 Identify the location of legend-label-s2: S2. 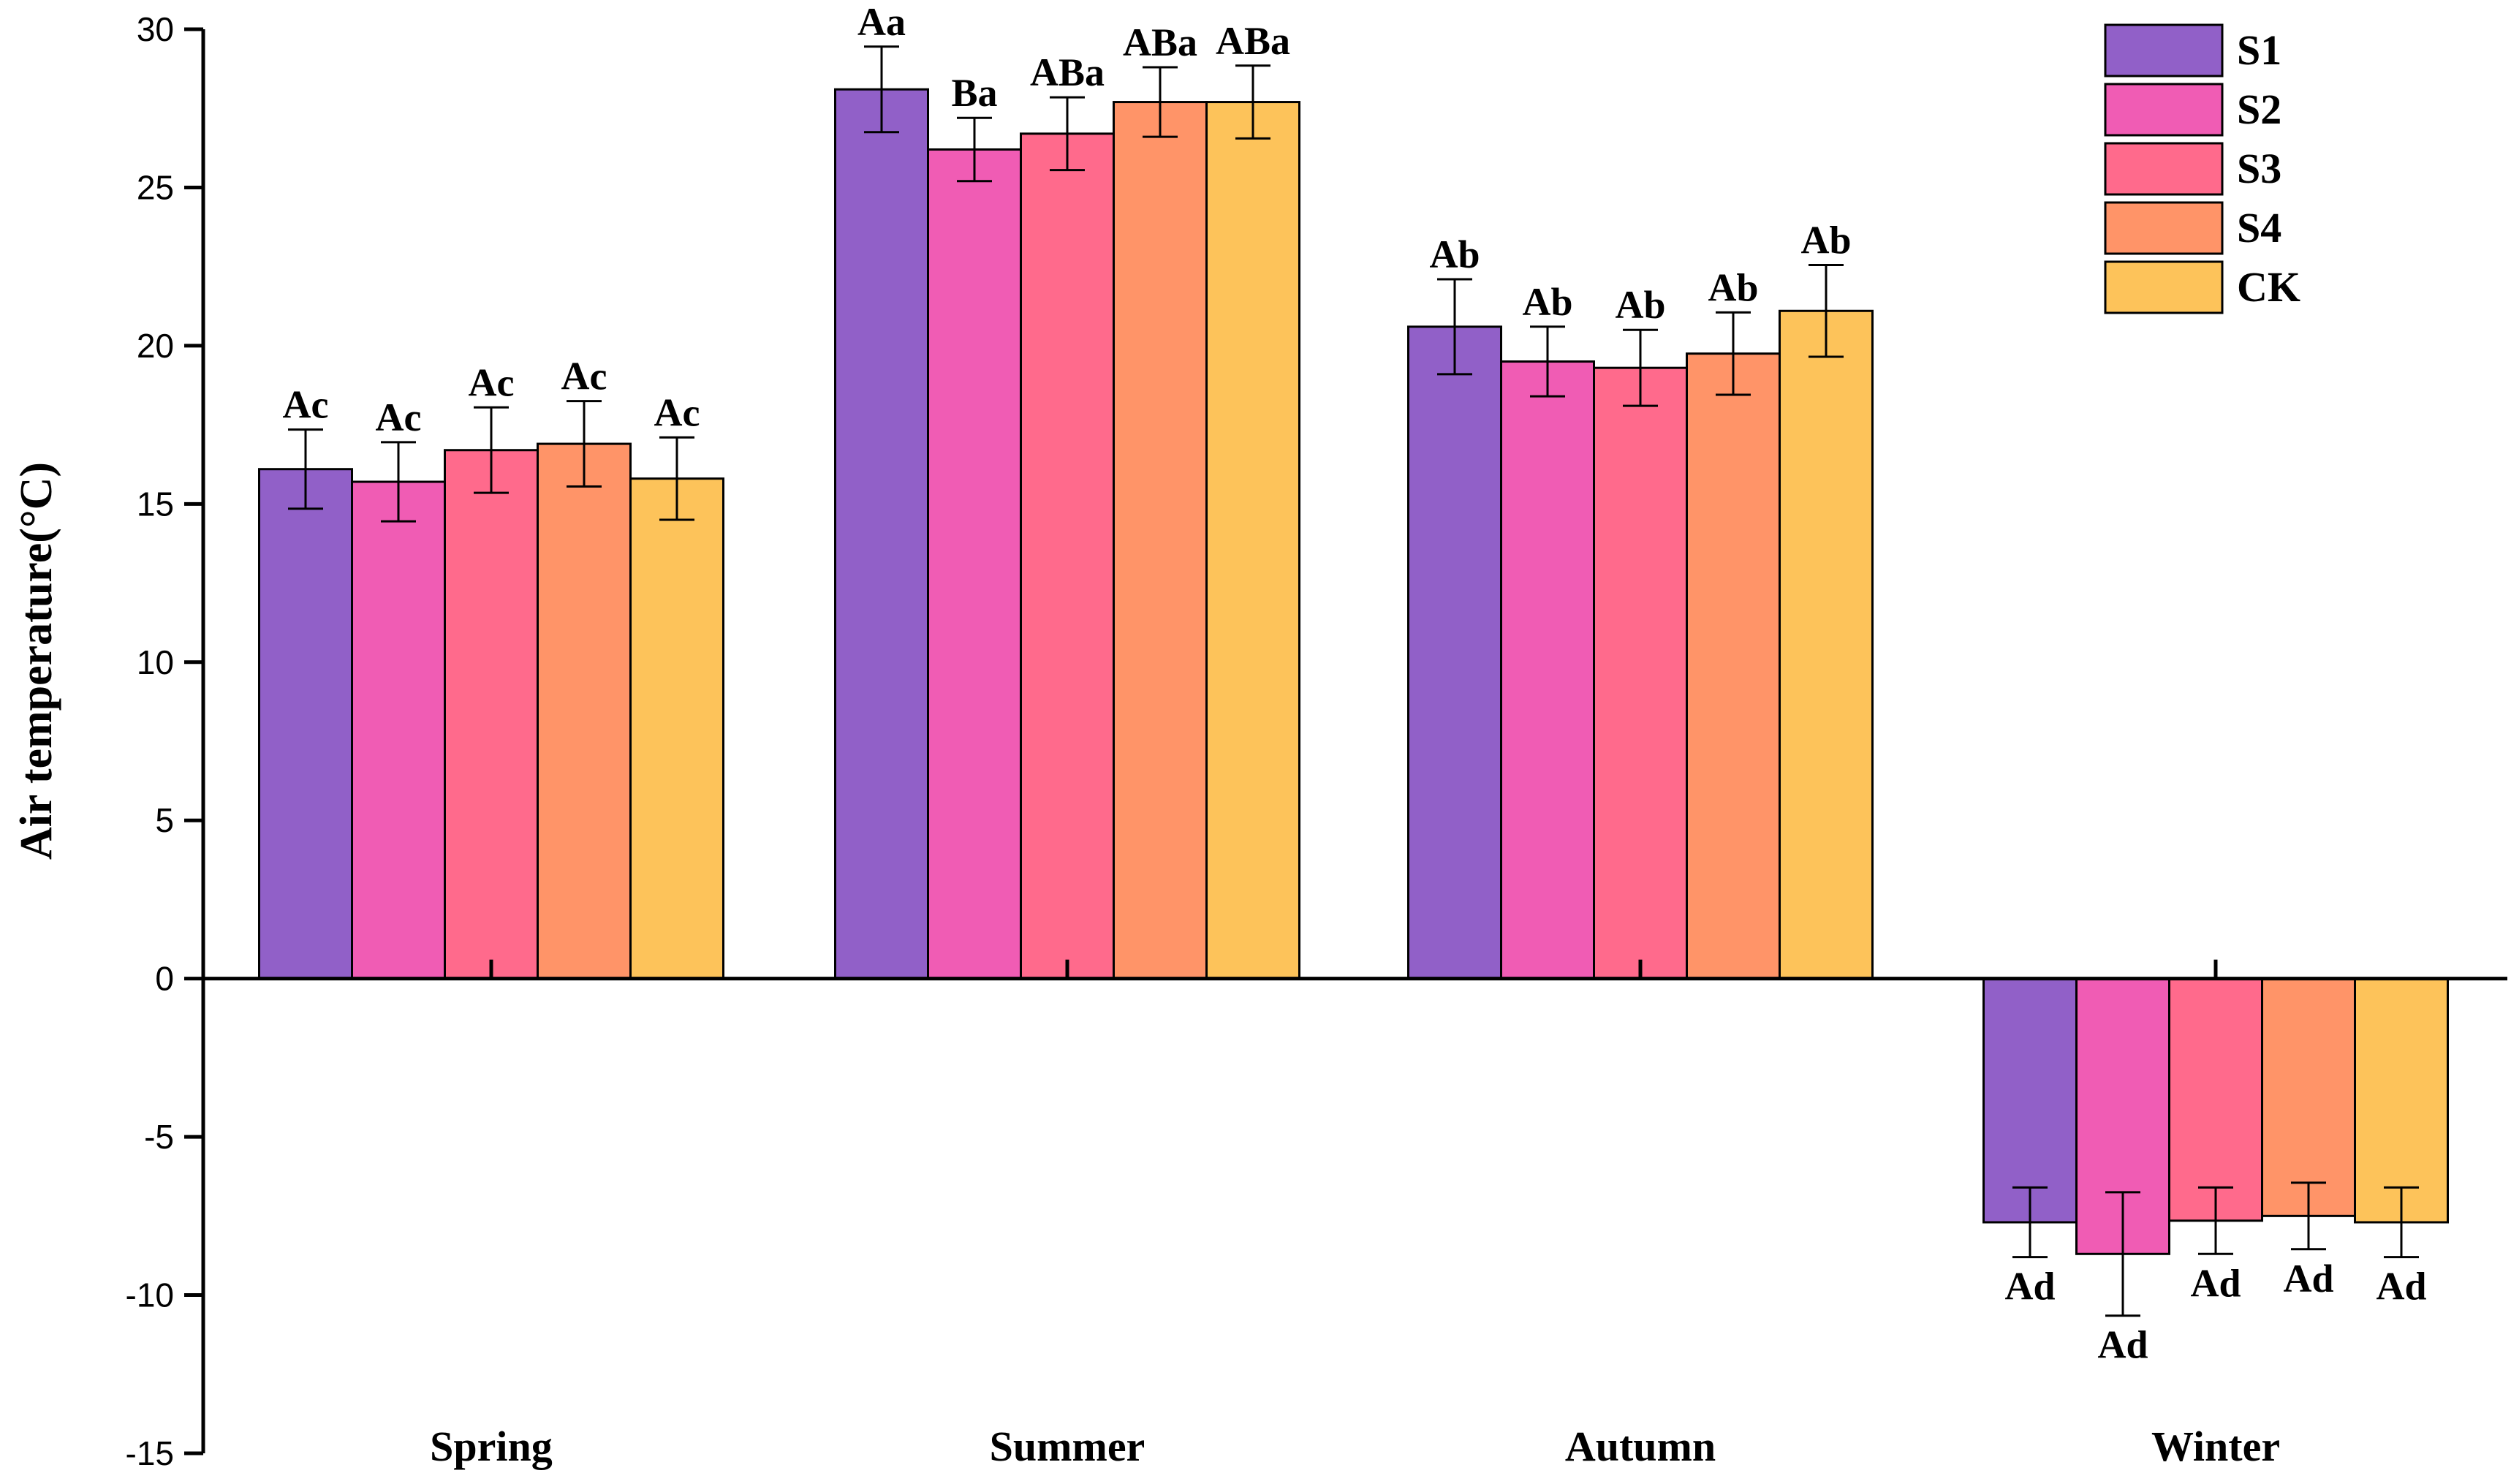
(2259, 110).